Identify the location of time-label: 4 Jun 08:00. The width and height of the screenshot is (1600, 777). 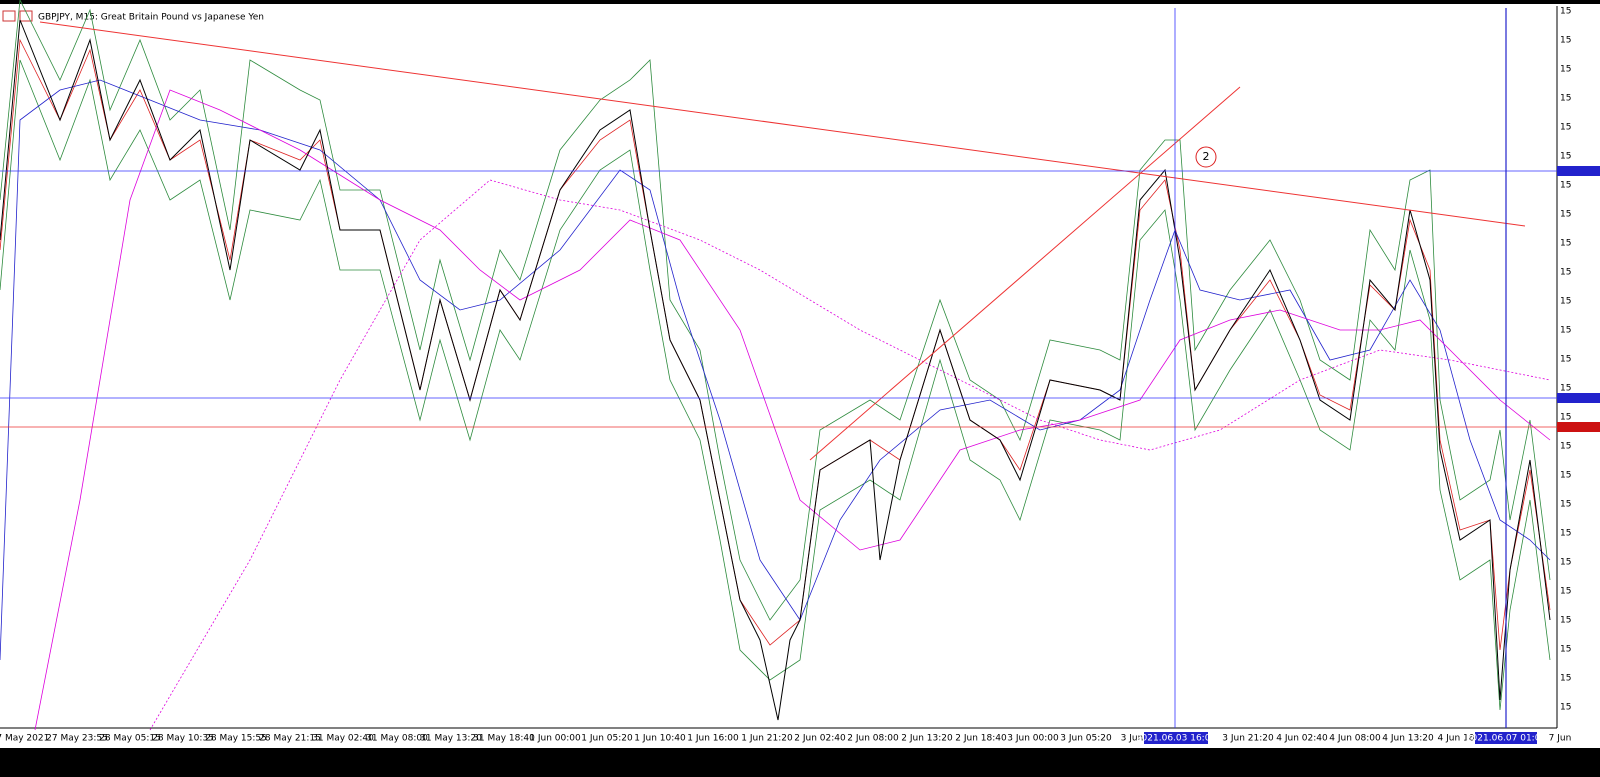
(1355, 739).